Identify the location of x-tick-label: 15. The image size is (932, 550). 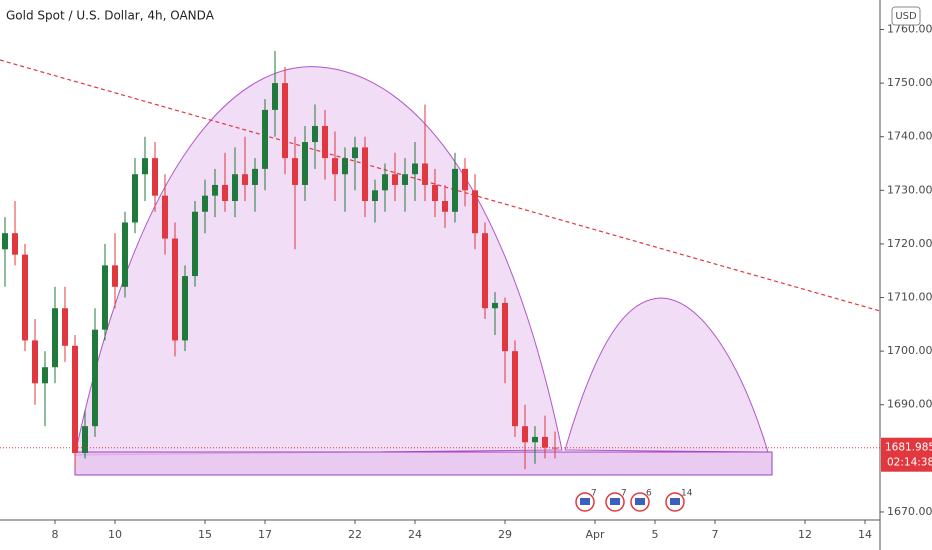
(205, 534).